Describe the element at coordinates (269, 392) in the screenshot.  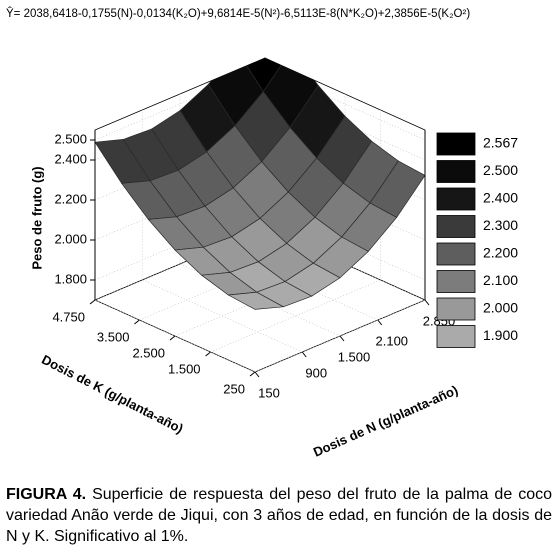
I see `x-tick-label: 150` at that location.